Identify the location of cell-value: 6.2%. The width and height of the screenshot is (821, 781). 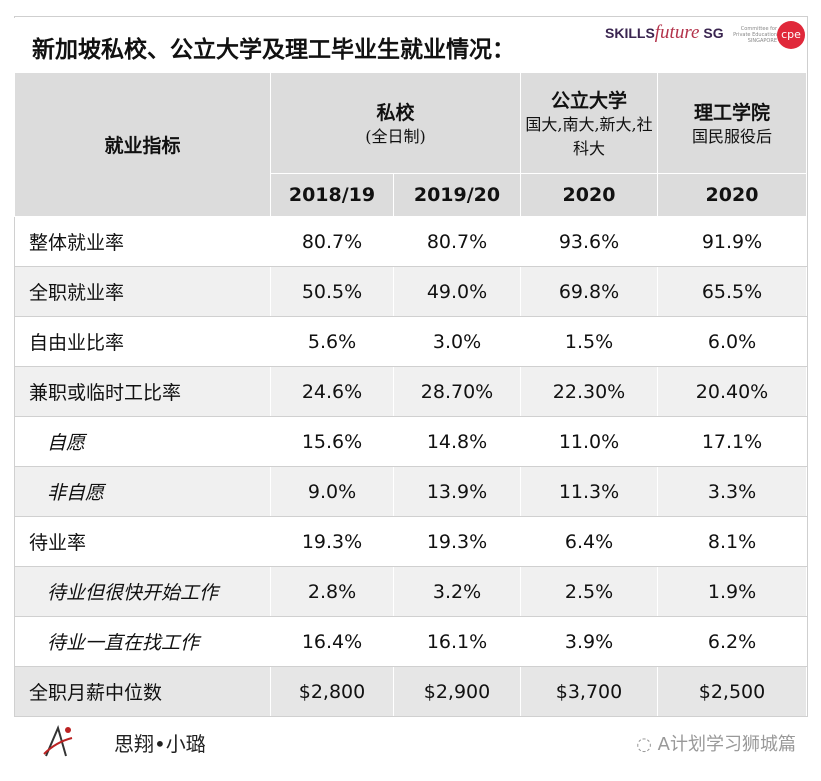
(732, 641).